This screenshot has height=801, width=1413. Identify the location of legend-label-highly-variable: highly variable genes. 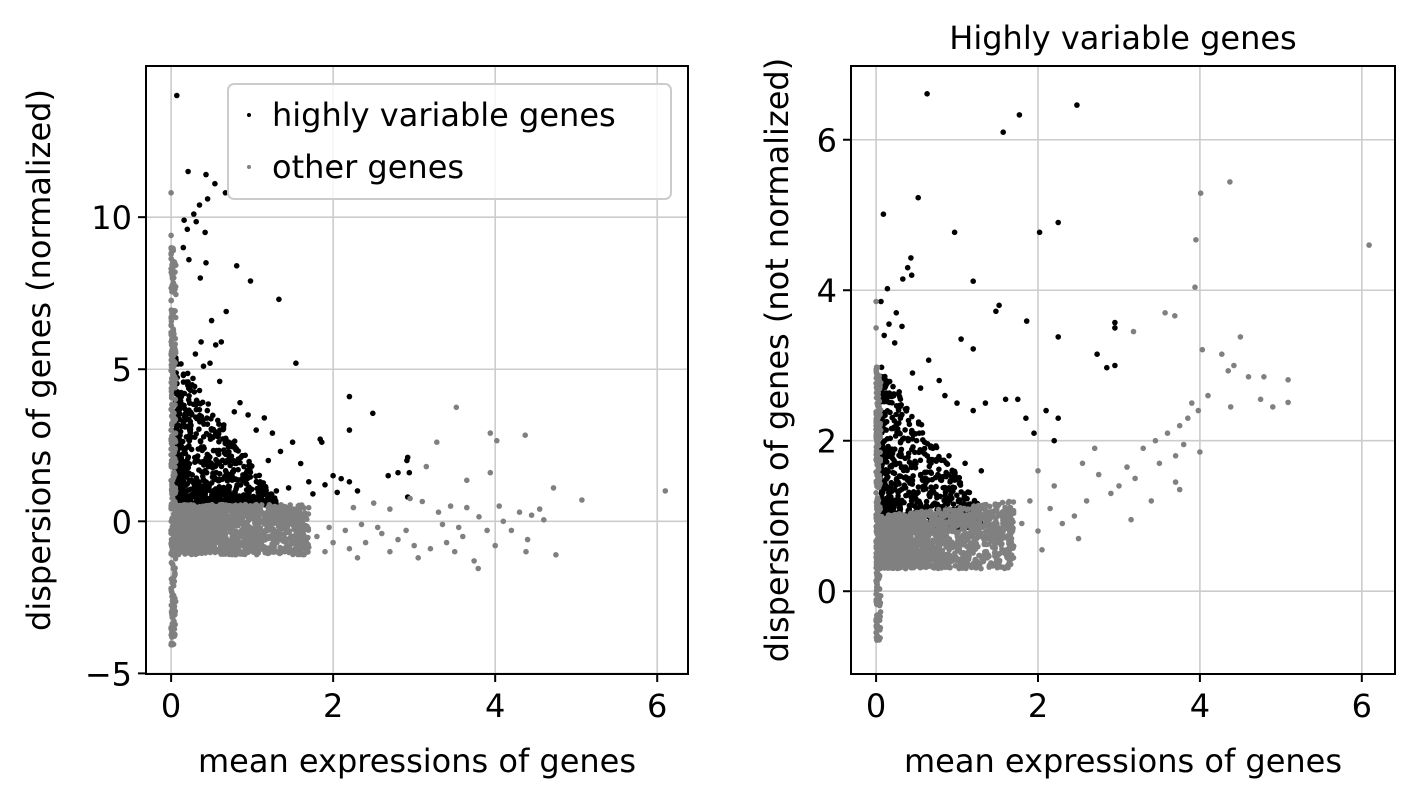
(444, 115).